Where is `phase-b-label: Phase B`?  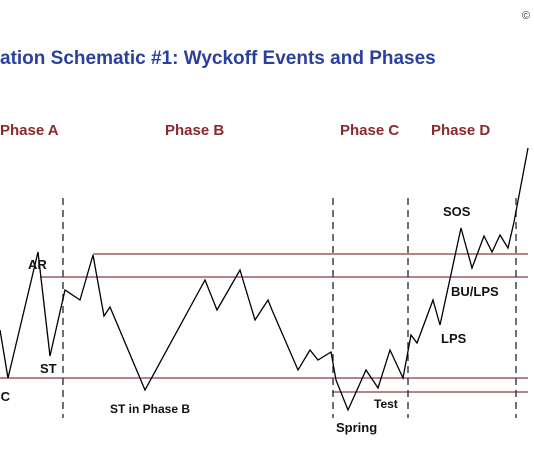 phase-b-label: Phase B is located at coordinates (195, 130).